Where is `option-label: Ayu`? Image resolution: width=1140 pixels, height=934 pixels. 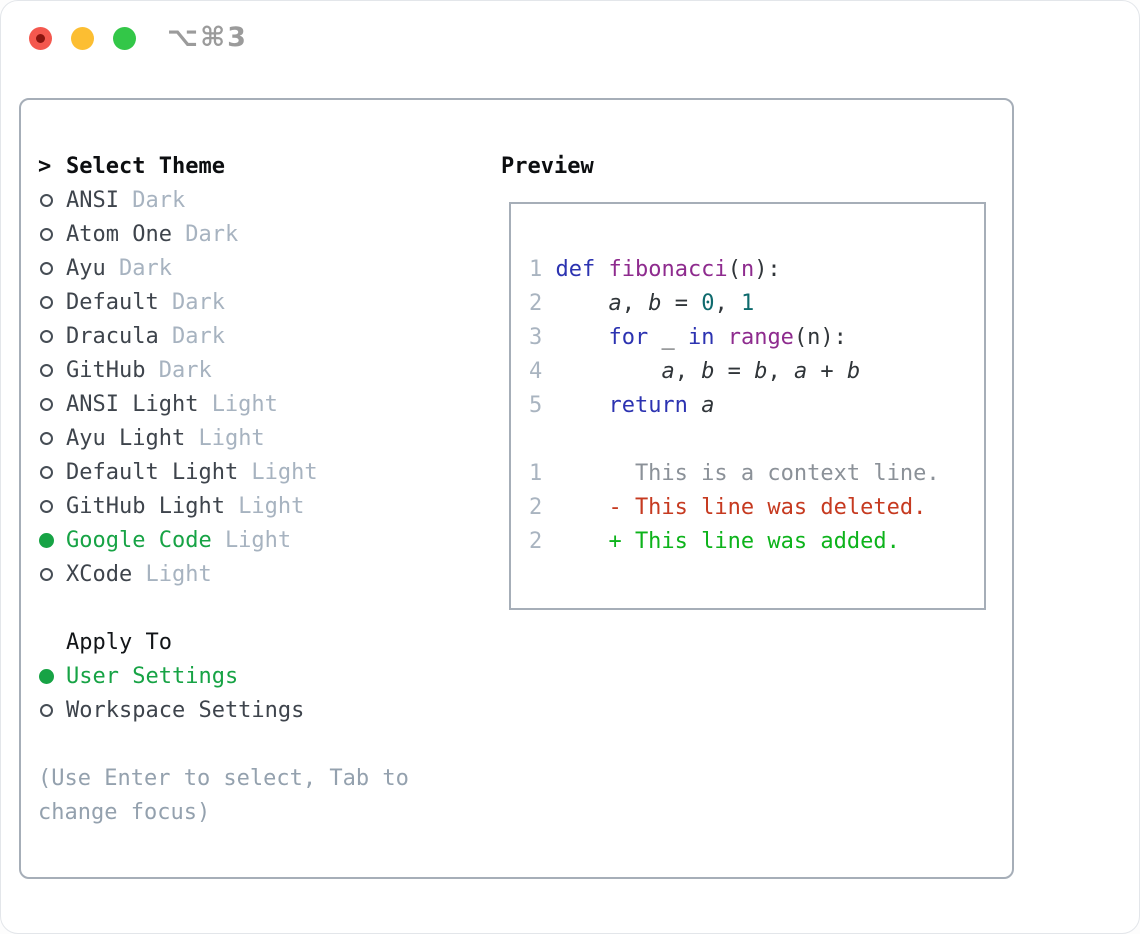
option-label: Ayu is located at coordinates (86, 268).